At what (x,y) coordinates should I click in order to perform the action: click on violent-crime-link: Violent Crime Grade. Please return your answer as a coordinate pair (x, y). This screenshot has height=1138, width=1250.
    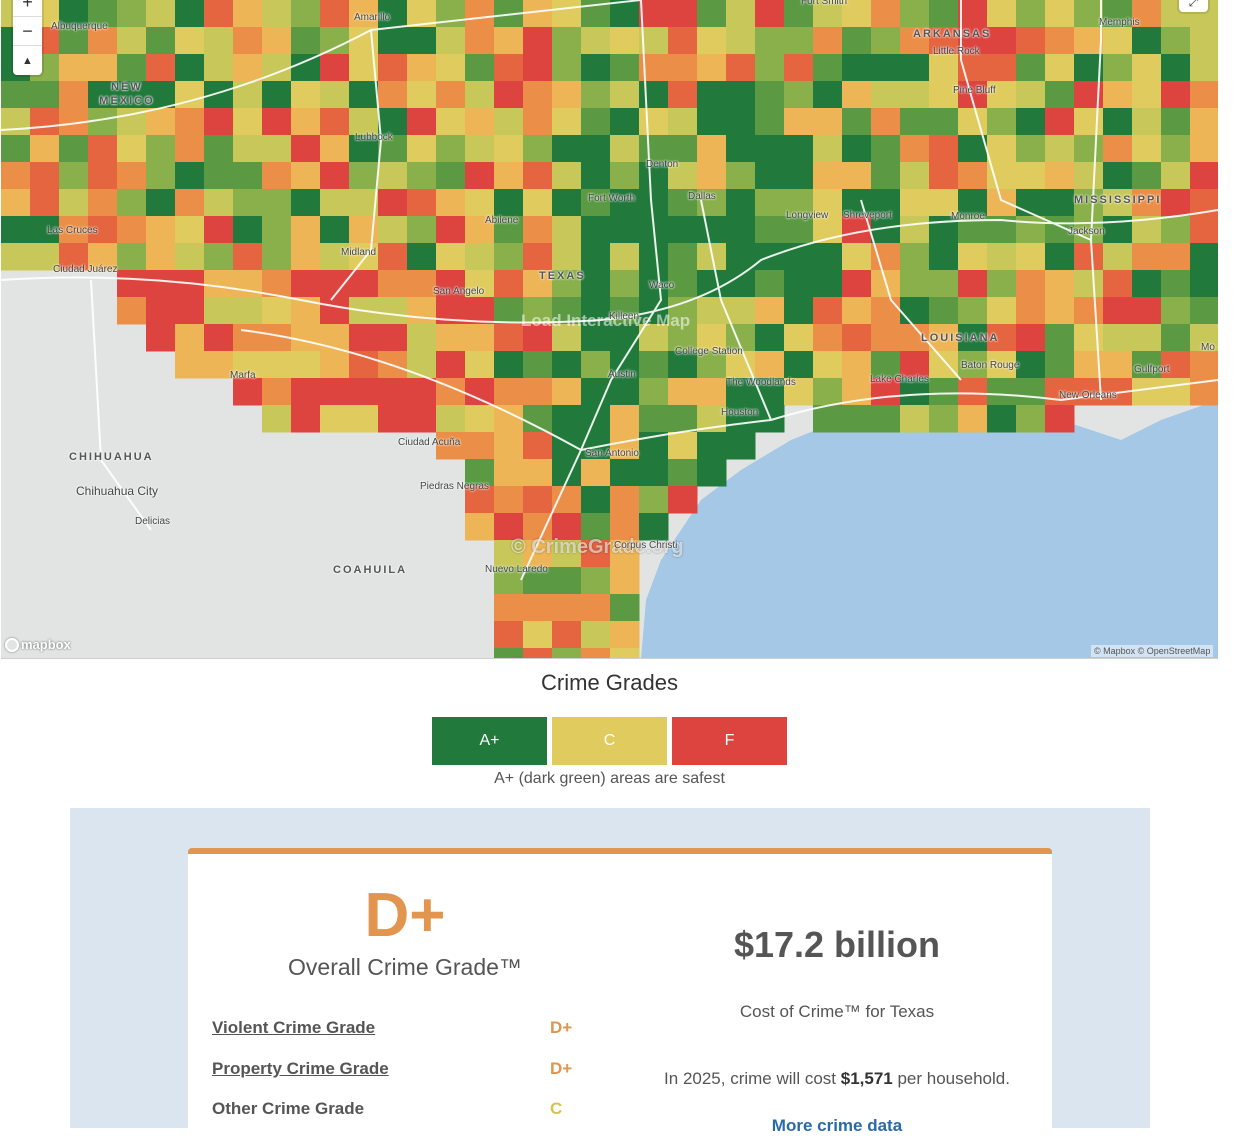
    Looking at the image, I should click on (294, 1027).